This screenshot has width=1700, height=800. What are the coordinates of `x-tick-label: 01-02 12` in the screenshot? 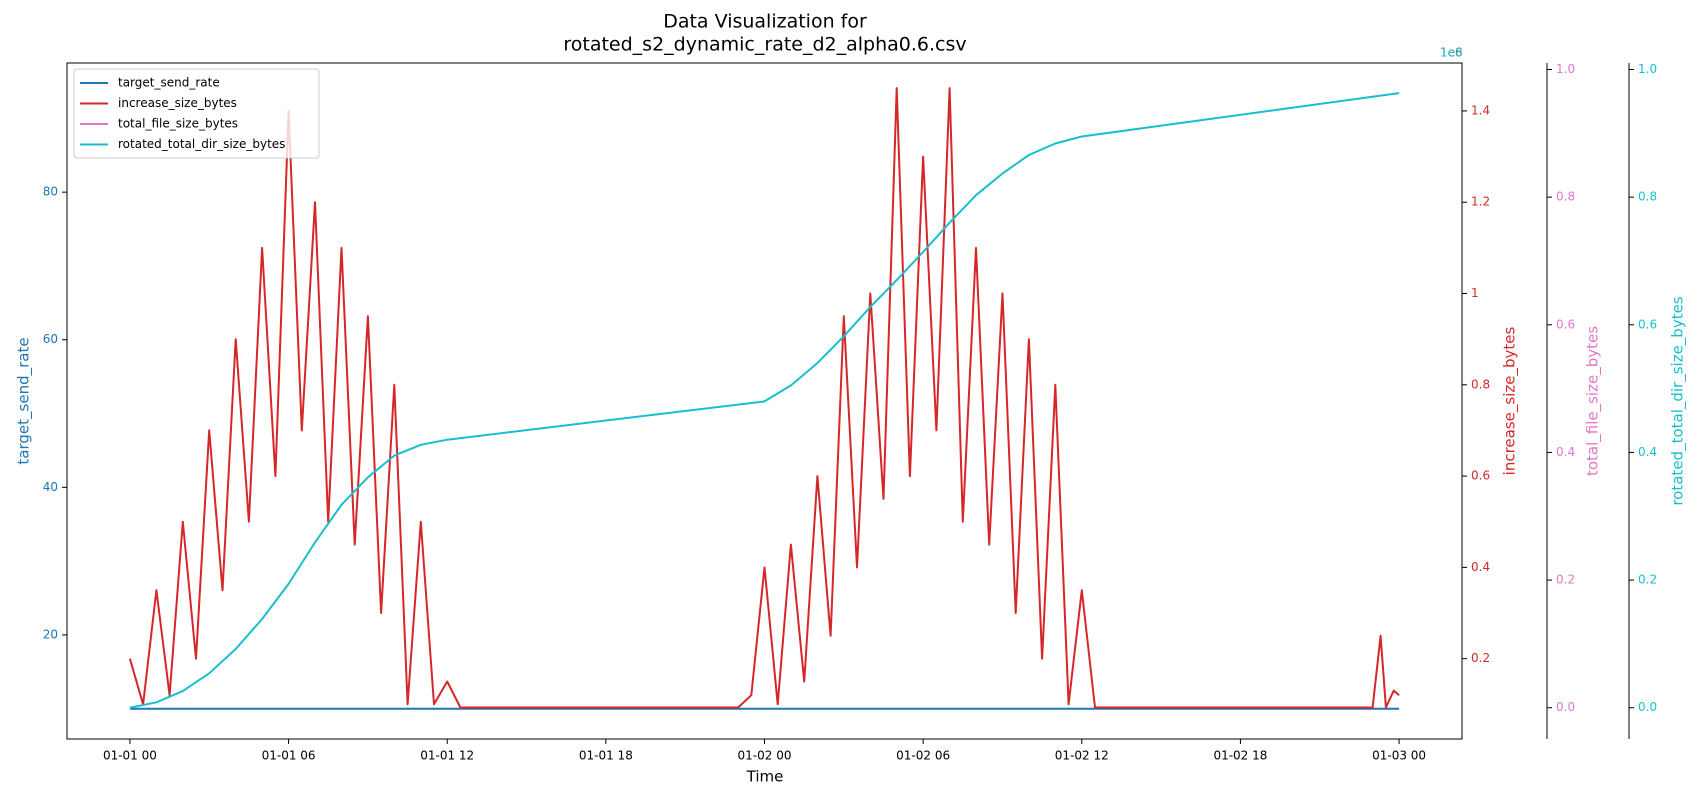 It's located at (1082, 756).